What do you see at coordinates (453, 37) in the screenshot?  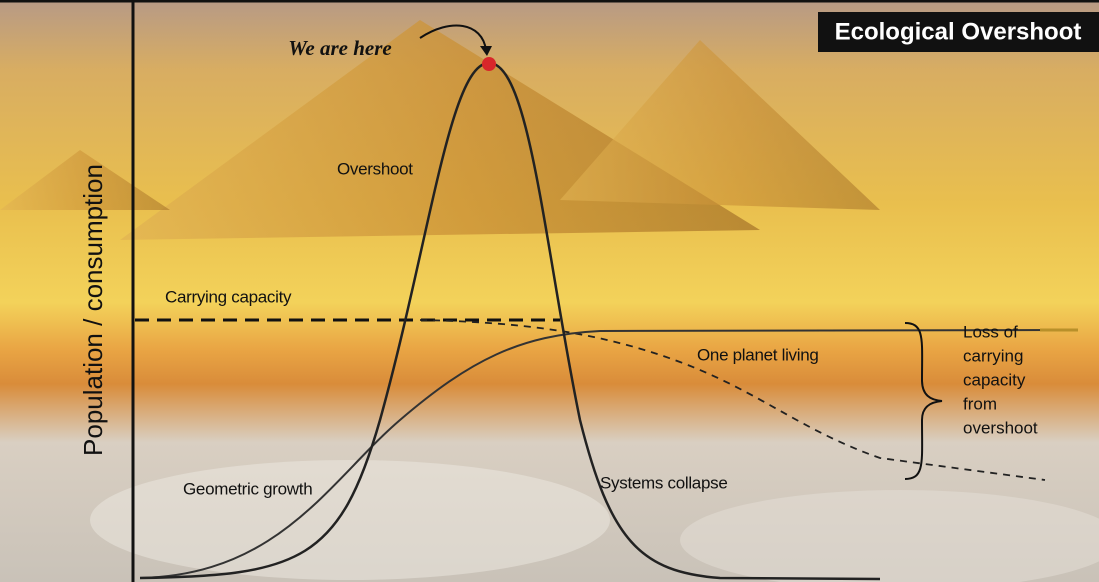 I see `arrow` at bounding box center [453, 37].